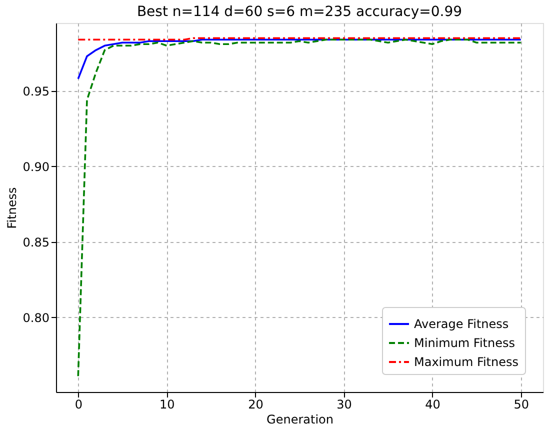 The height and width of the screenshot is (436, 555). What do you see at coordinates (256, 405) in the screenshot?
I see `x-tick-label: 20` at bounding box center [256, 405].